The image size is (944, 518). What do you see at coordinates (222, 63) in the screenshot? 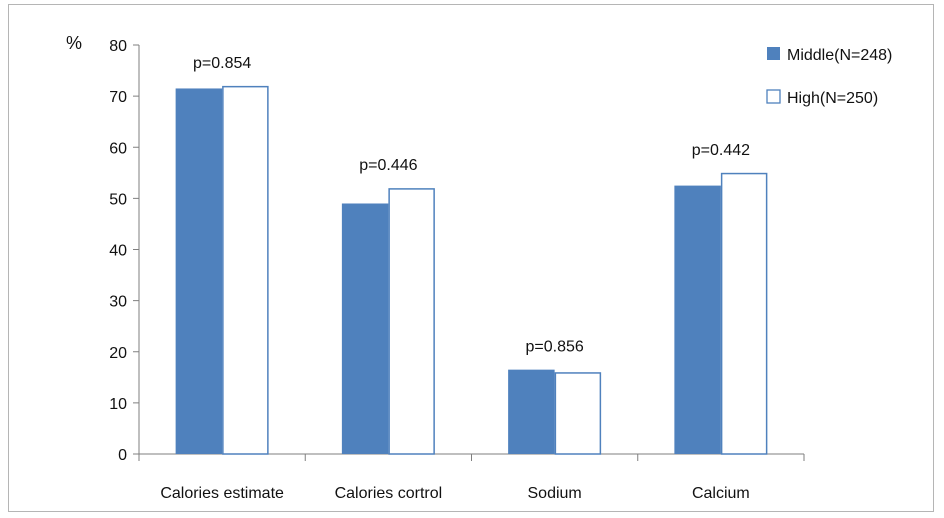
I see `p-value-annotation: p=0.854` at bounding box center [222, 63].